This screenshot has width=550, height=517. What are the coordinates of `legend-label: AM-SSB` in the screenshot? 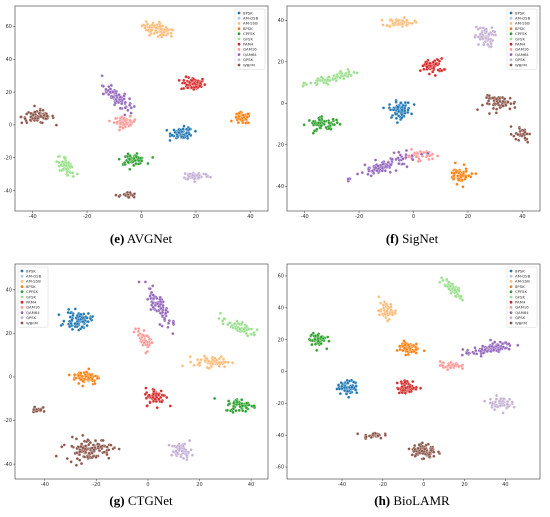 It's located at (522, 23).